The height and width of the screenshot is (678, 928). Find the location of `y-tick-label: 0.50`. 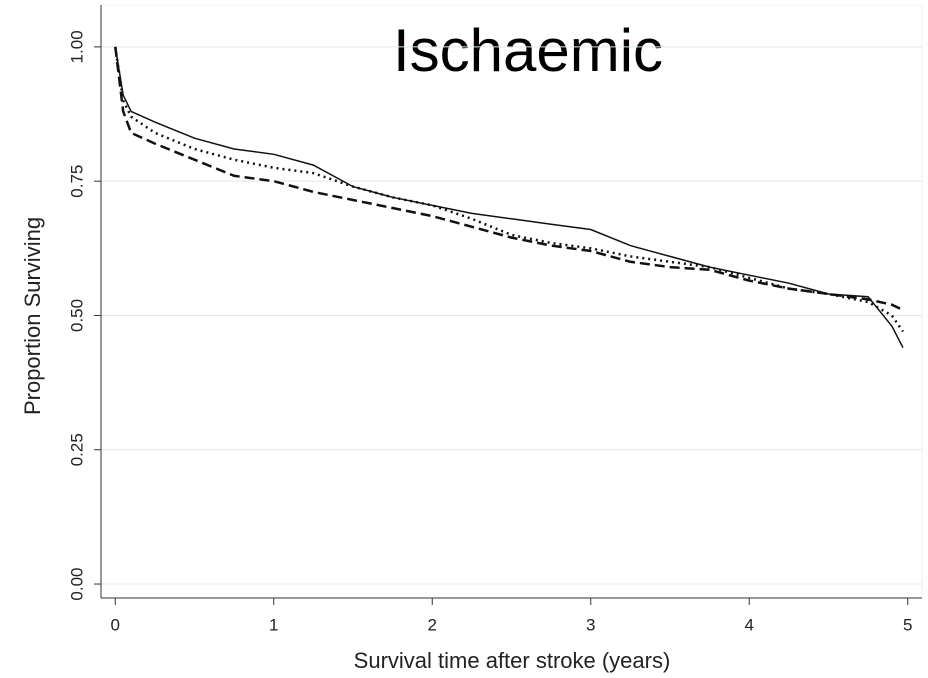

y-tick-label: 0.50 is located at coordinates (76, 315).